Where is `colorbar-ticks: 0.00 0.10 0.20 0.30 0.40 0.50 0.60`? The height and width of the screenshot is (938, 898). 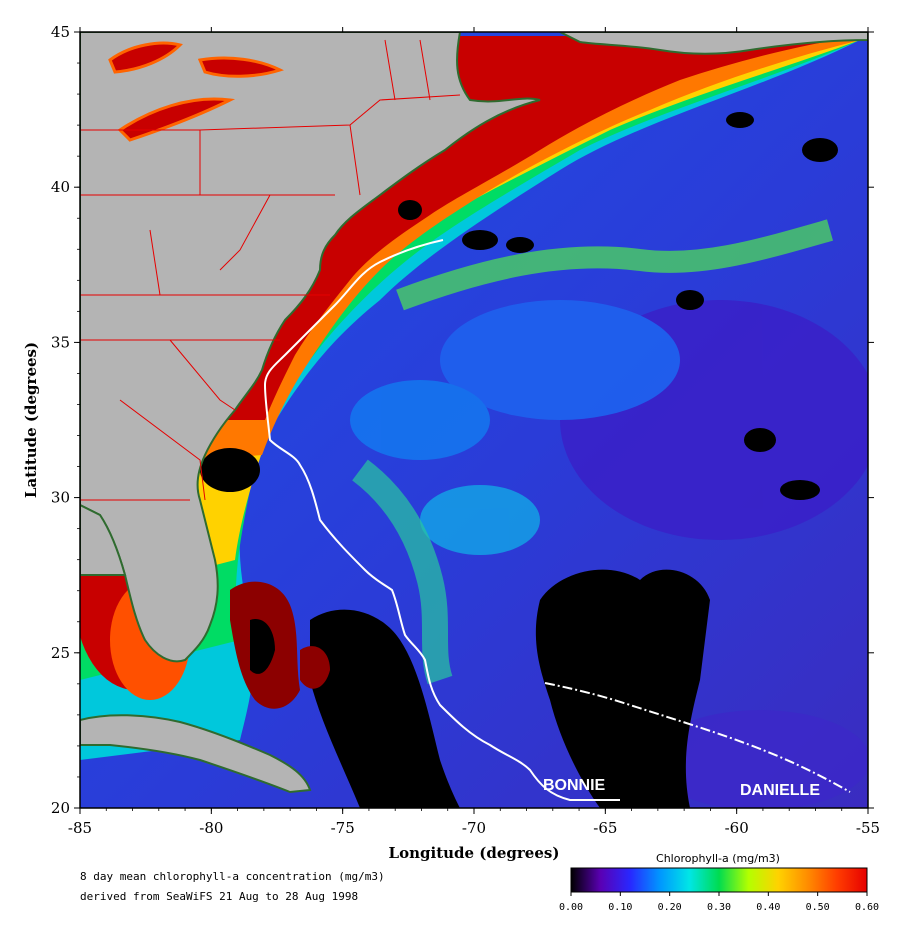
colorbar-ticks: 0.00 0.10 0.20 0.30 0.40 0.50 0.60 is located at coordinates (719, 902).